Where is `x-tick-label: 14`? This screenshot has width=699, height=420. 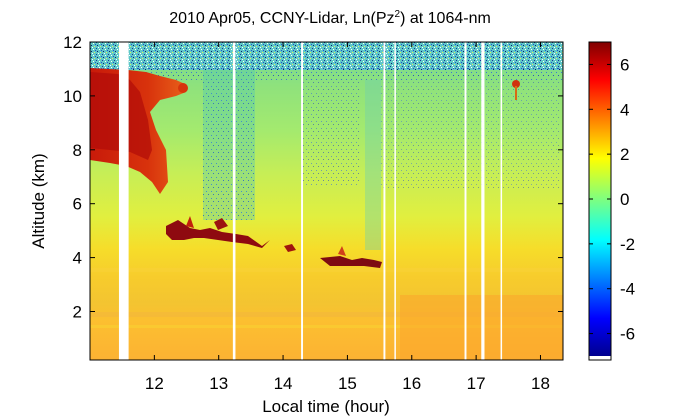 x-tick-label: 14 is located at coordinates (283, 383).